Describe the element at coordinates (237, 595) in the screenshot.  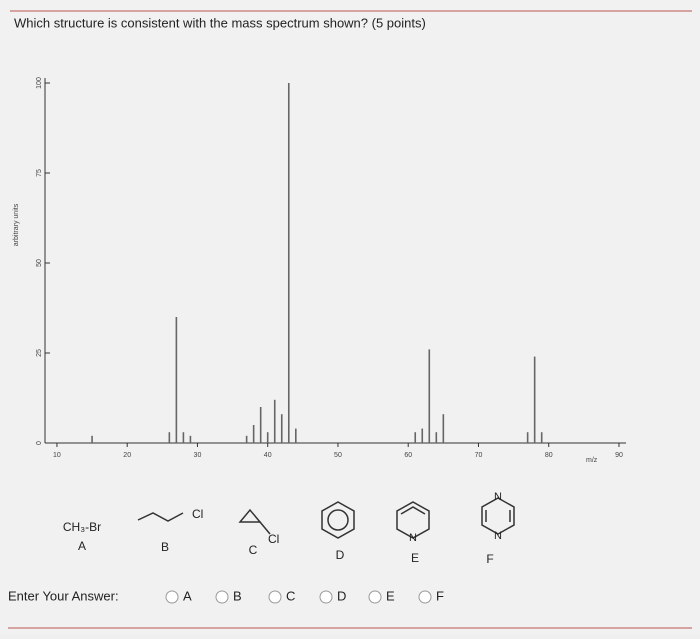
I see `choice-label: B` at that location.